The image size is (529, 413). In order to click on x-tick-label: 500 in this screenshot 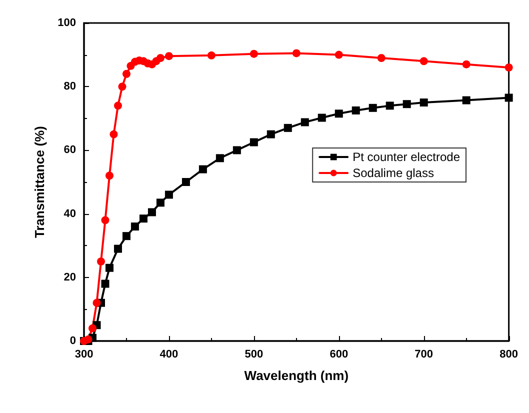, I will do `click(254, 354)`.